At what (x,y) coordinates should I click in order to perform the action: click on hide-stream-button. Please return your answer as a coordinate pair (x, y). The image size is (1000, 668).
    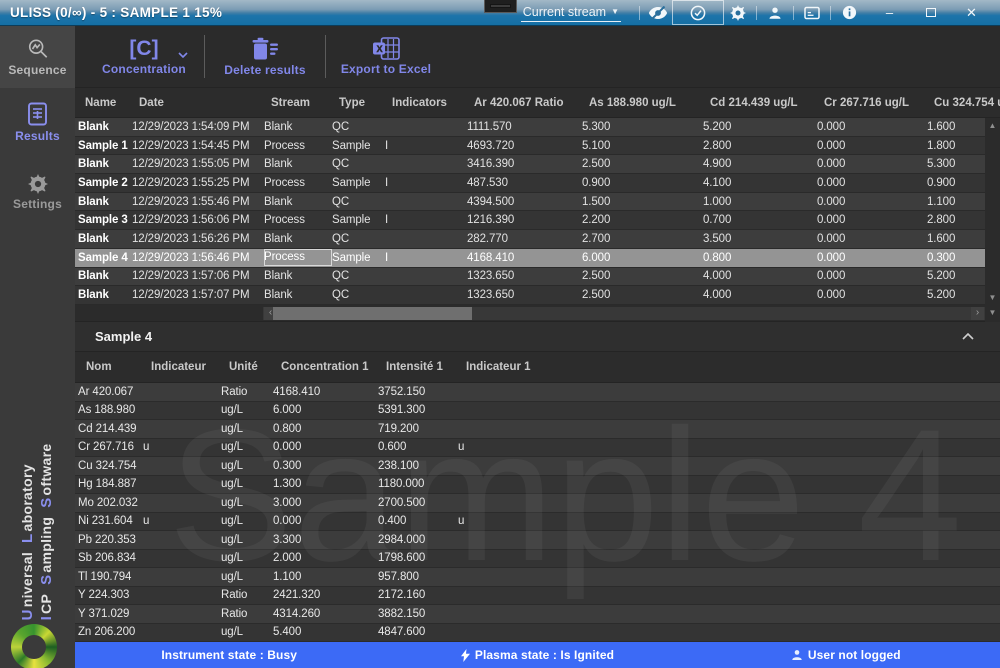
    Looking at the image, I should click on (658, 13).